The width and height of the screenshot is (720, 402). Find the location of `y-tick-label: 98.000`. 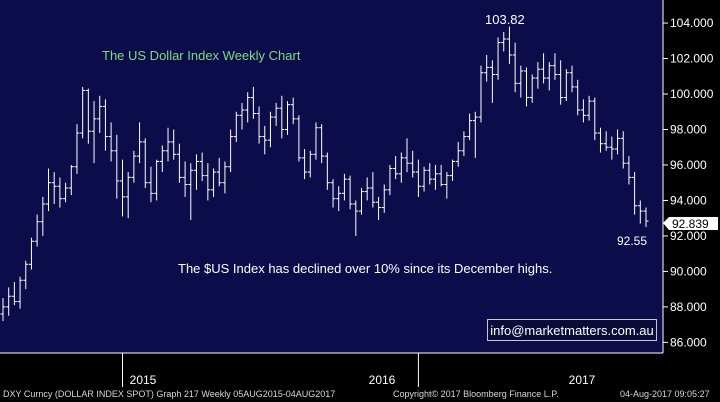

y-tick-label: 98.000 is located at coordinates (688, 129).